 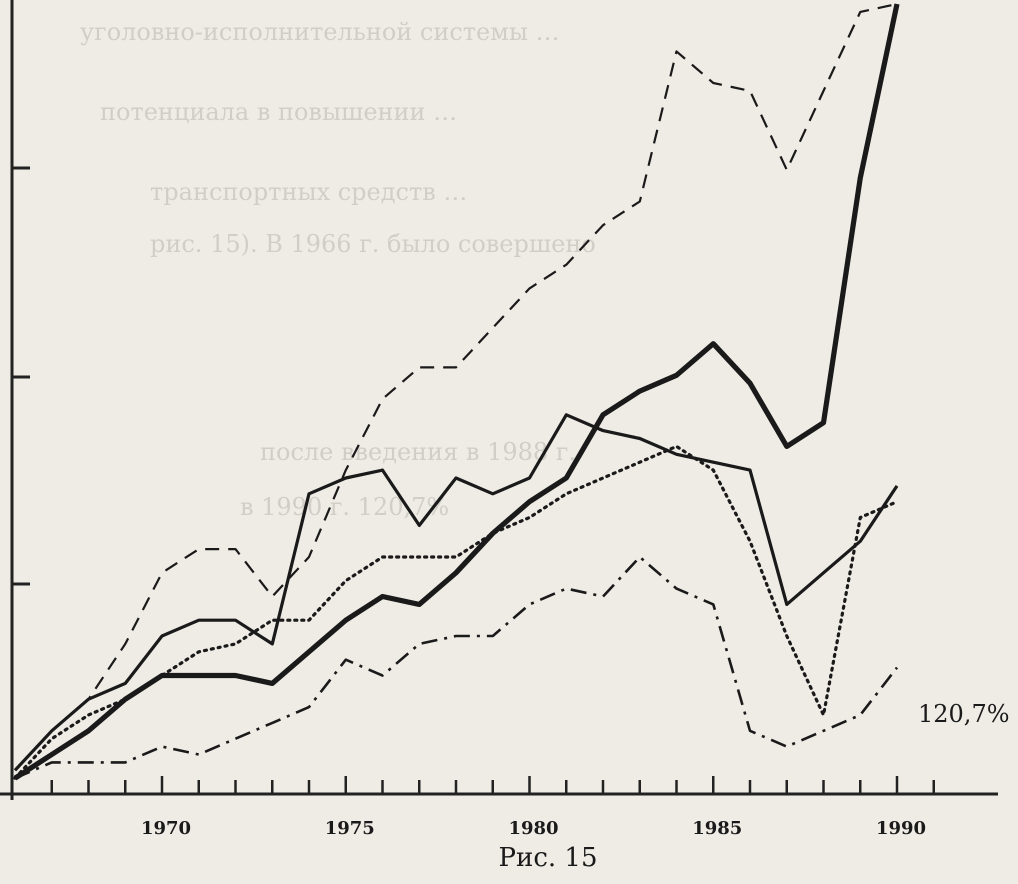 I want to click on x-tick-label: 1980, so click(x=533, y=828).